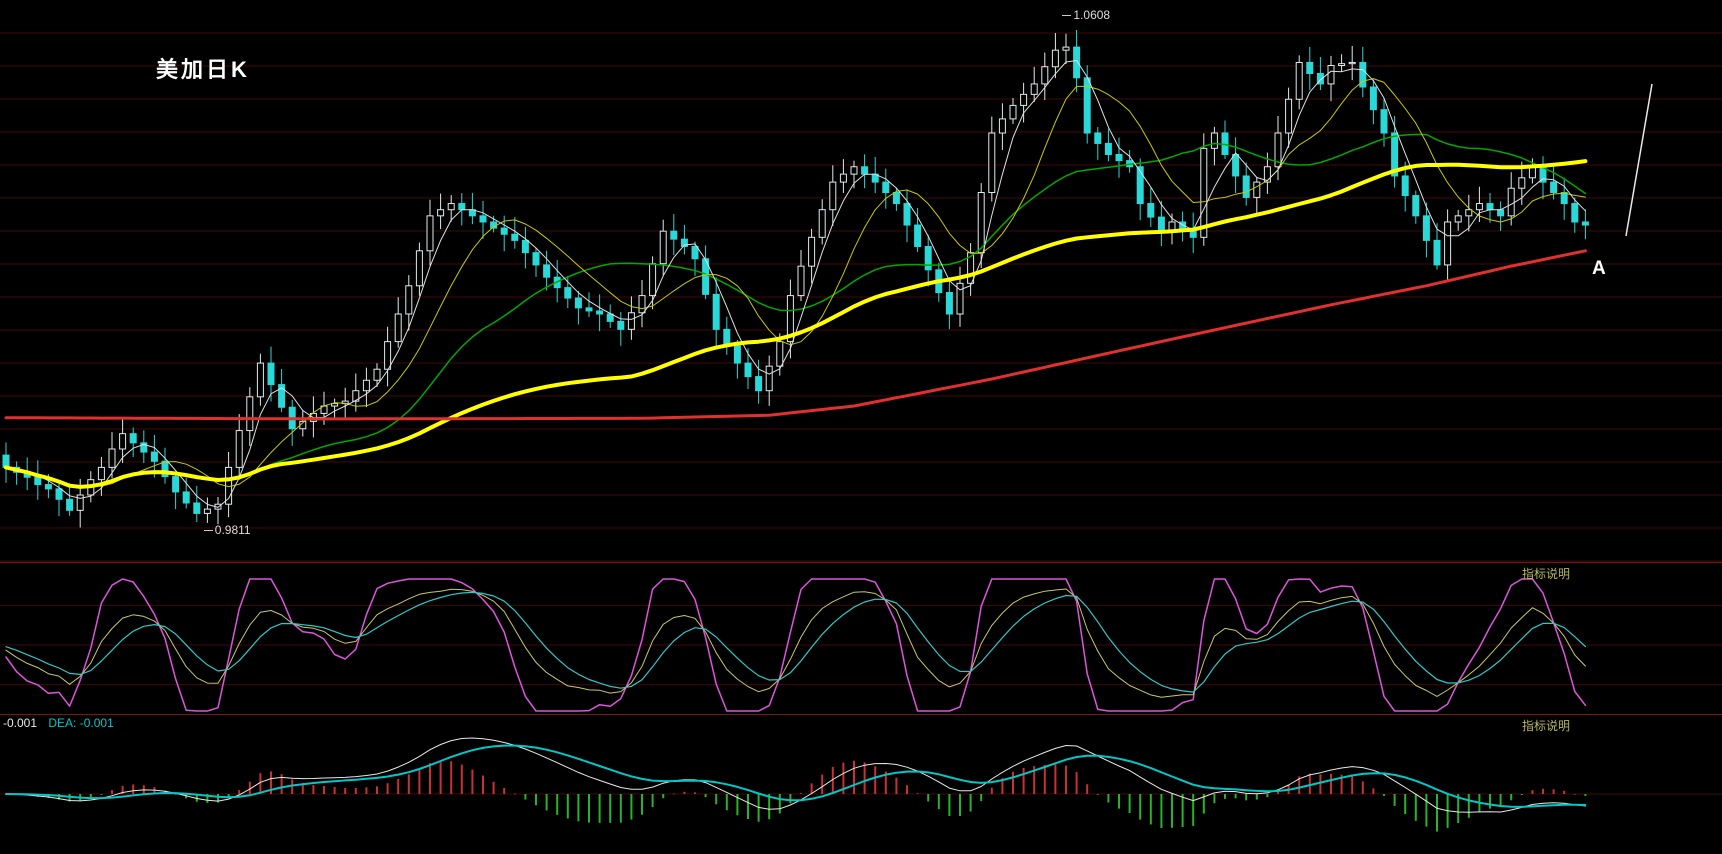 This screenshot has width=1722, height=854. Describe the element at coordinates (232, 530) in the screenshot. I see `trough-price-label: 0.9811` at that location.